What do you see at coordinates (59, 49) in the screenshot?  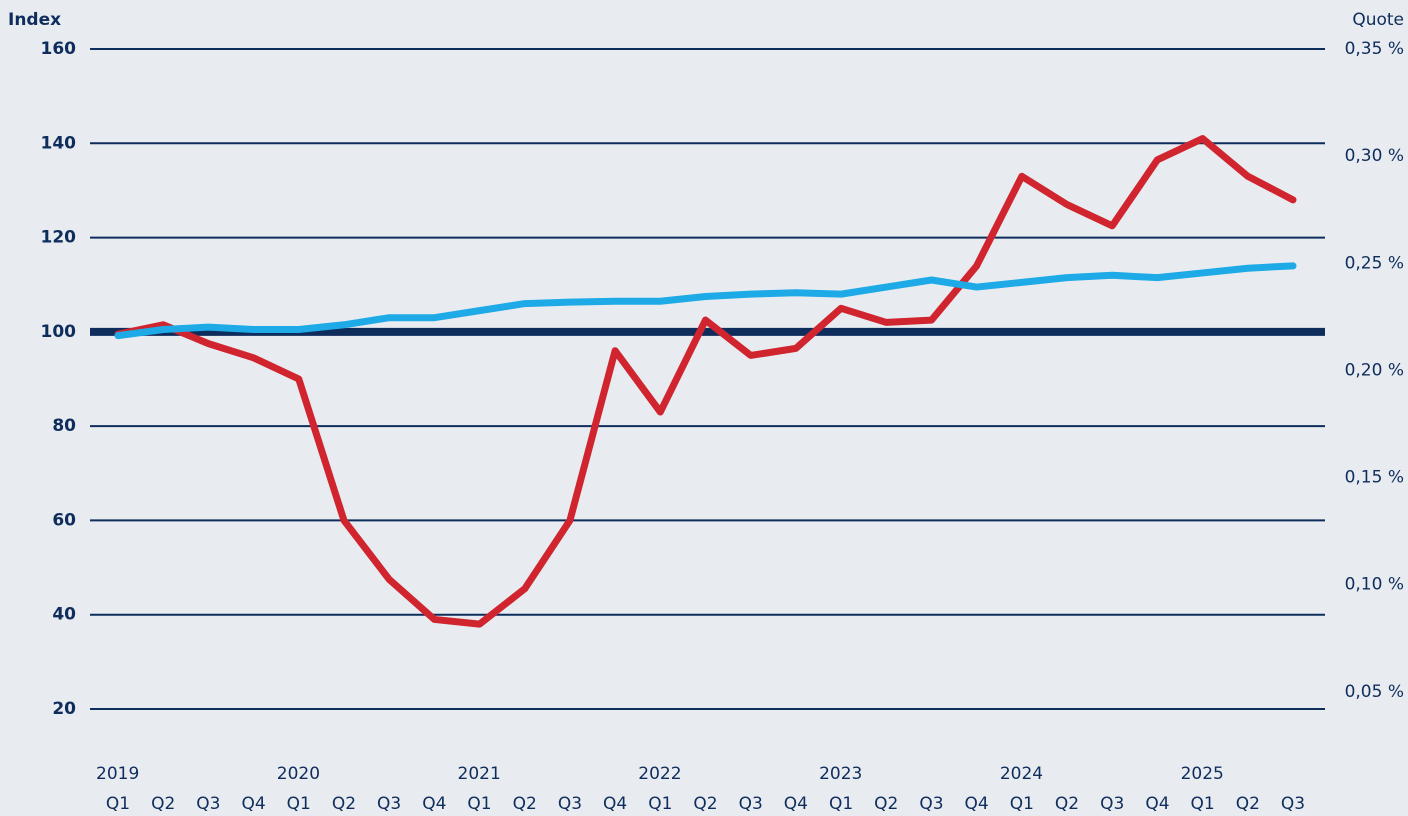 I see `y-tick-label: 160` at bounding box center [59, 49].